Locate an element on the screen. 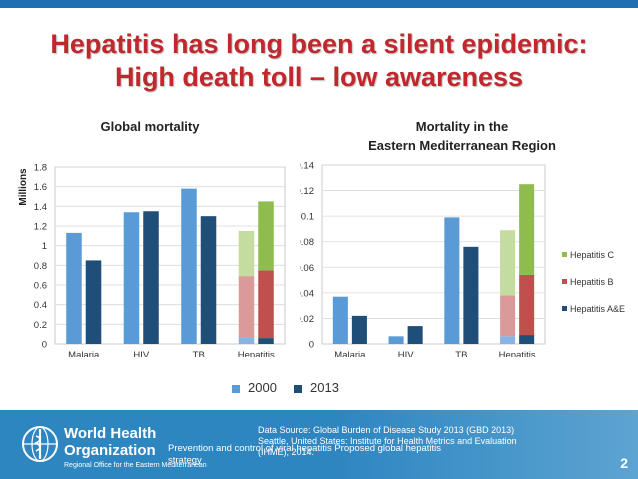  chart1-title: Global mortality is located at coordinates (151, 126).